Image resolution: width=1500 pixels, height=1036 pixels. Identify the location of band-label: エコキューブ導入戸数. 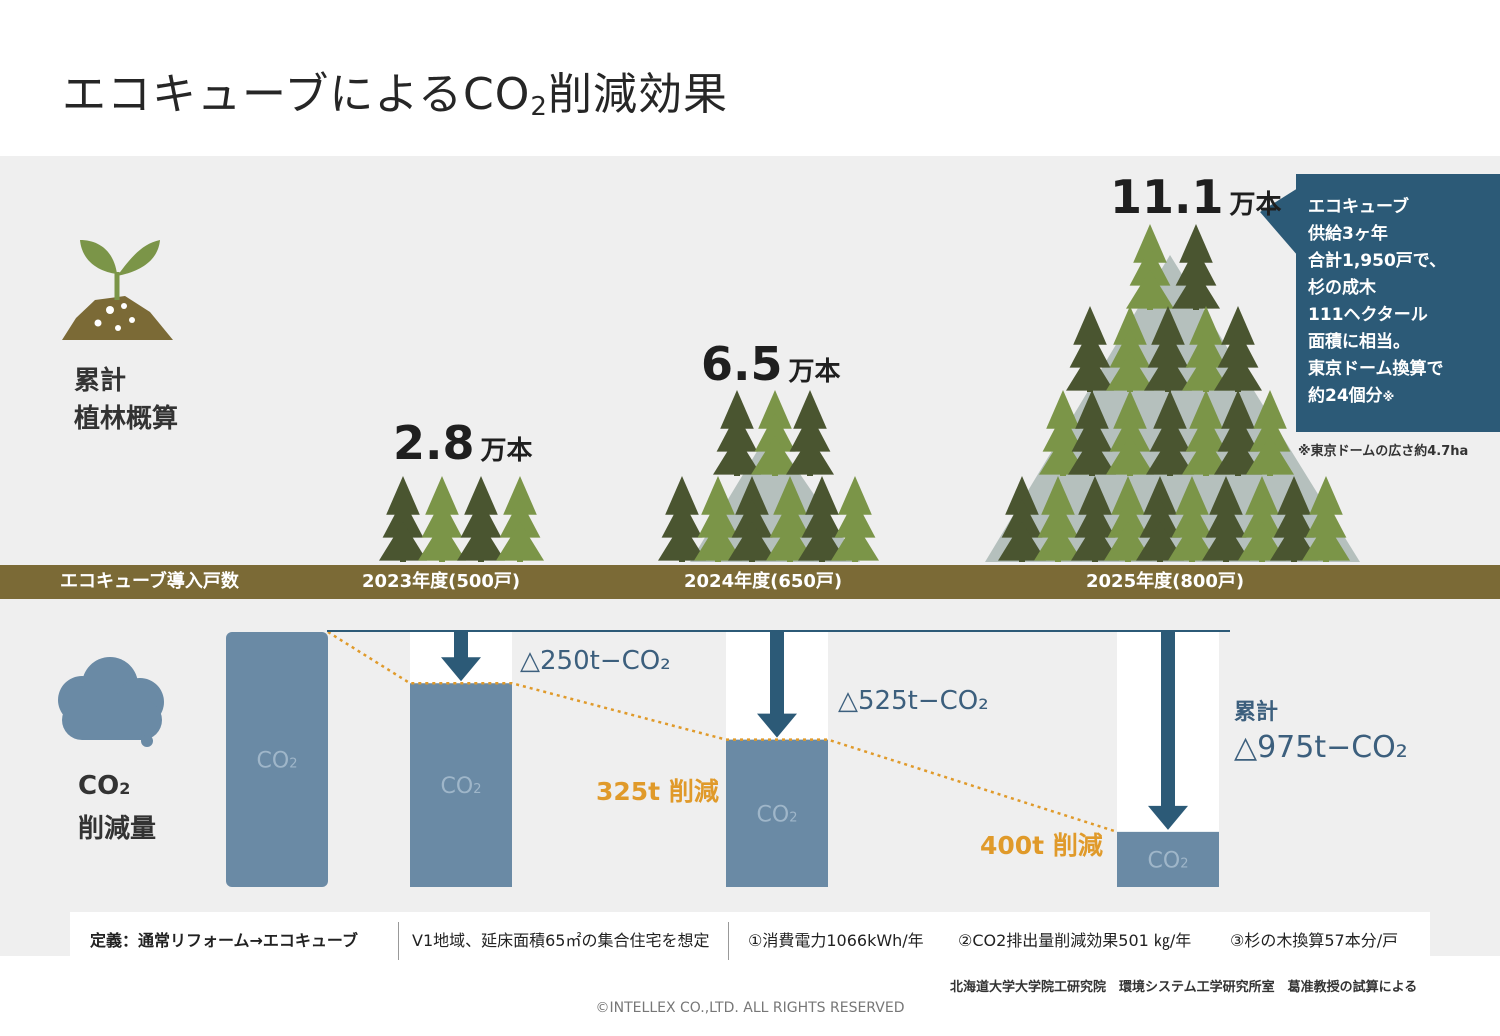
(149, 581).